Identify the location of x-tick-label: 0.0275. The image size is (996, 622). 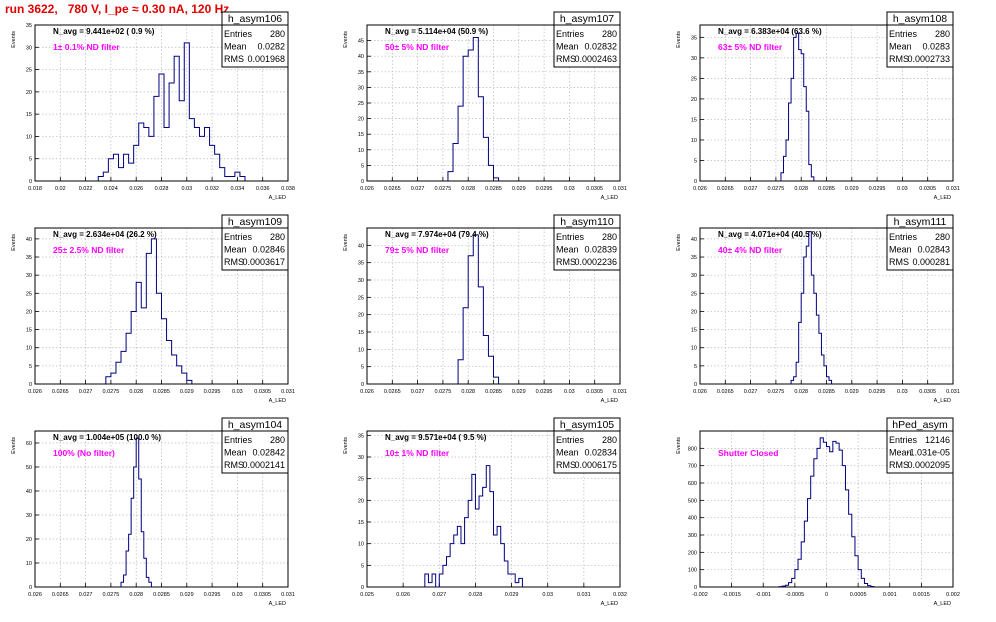
(110, 595).